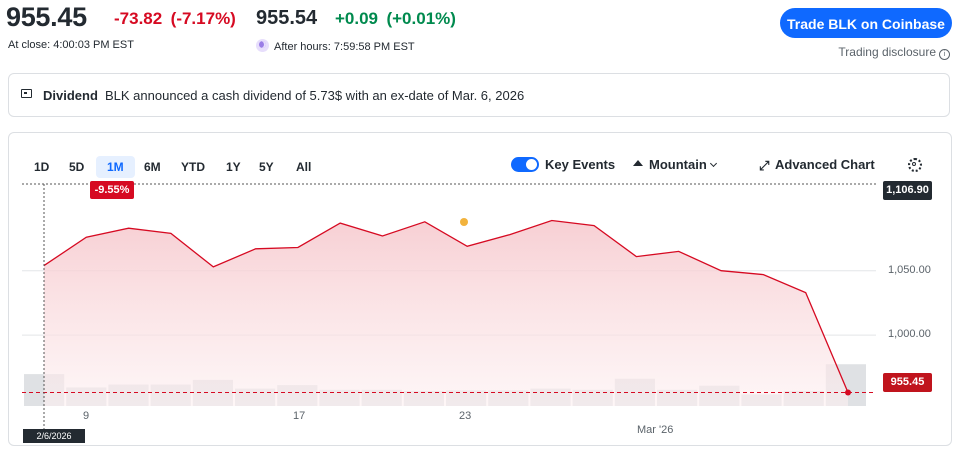 Image resolution: width=960 pixels, height=460 pixels. What do you see at coordinates (26, 93) in the screenshot?
I see `dividend-icon` at bounding box center [26, 93].